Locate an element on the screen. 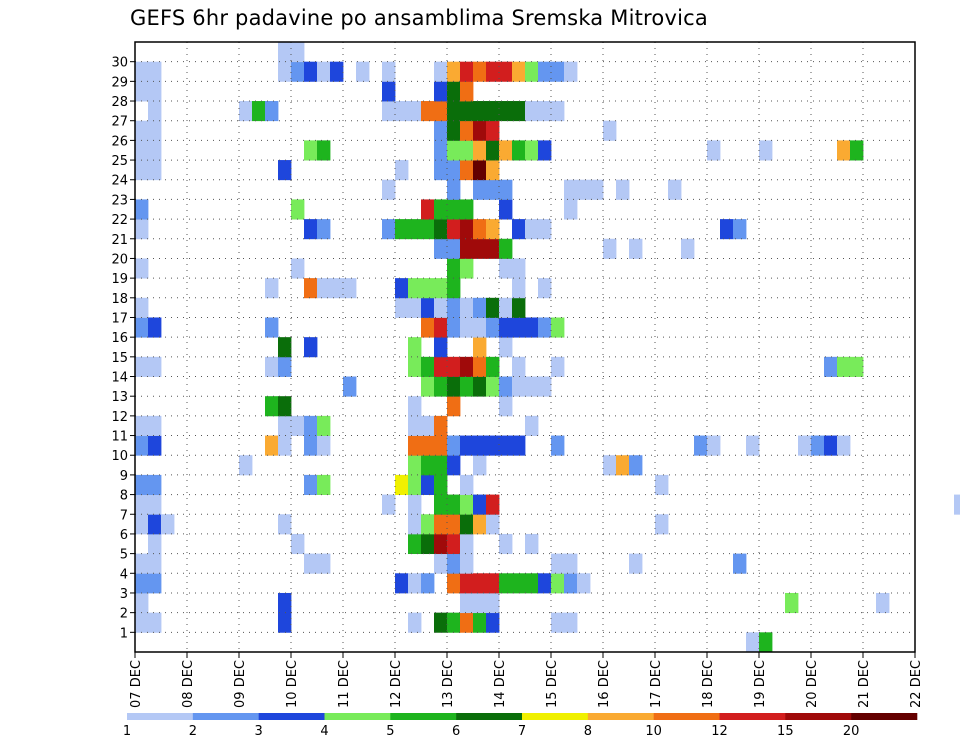  x-tick-label: 13 DEC is located at coordinates (448, 684).